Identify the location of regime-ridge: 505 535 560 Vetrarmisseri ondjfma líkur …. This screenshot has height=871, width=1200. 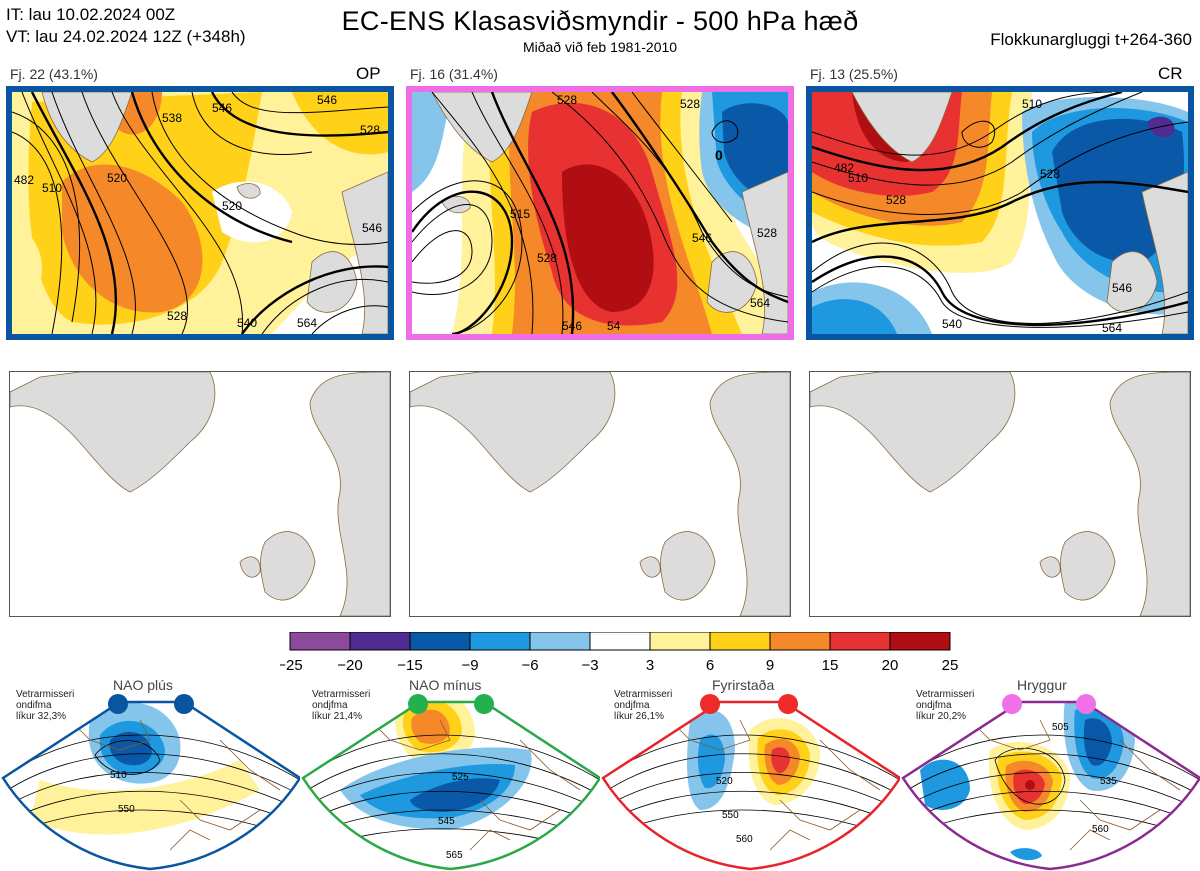
(1050, 774).